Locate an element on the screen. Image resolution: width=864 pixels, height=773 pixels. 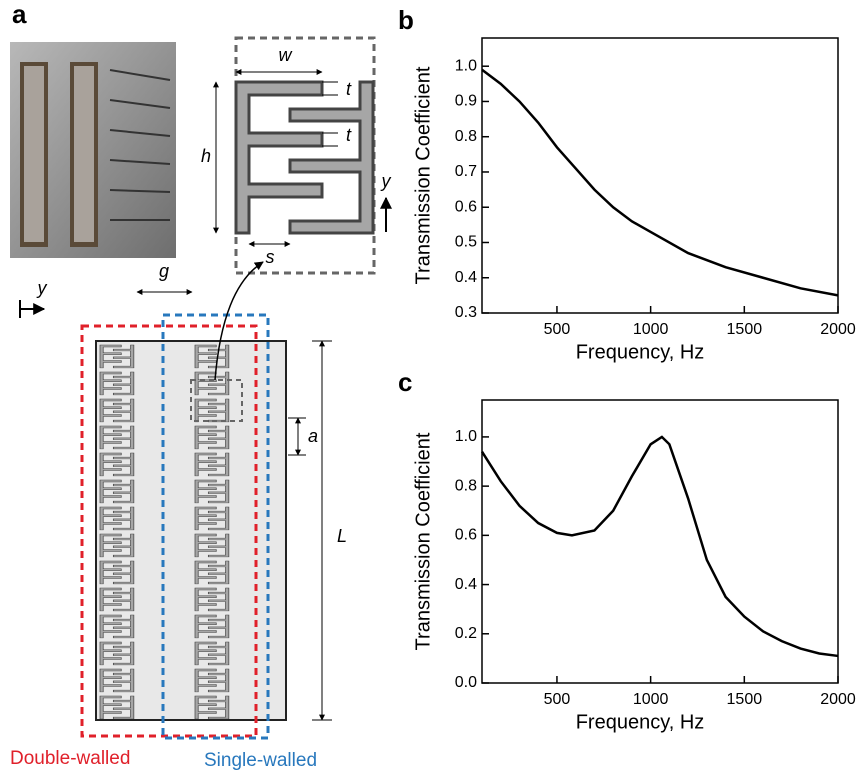
y-tick-label: 0.3 is located at coordinates (466, 312).